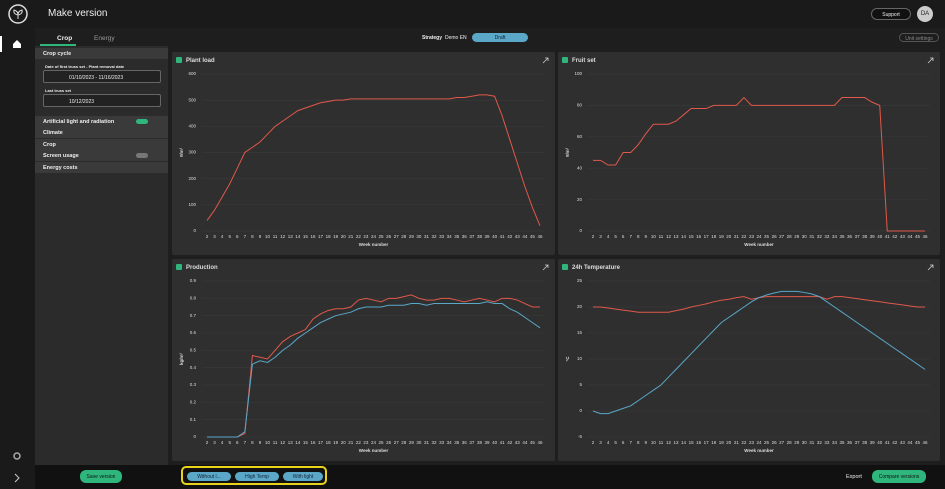  Describe the element at coordinates (427, 236) in the screenshot. I see `x-tick-label: 31` at that location.